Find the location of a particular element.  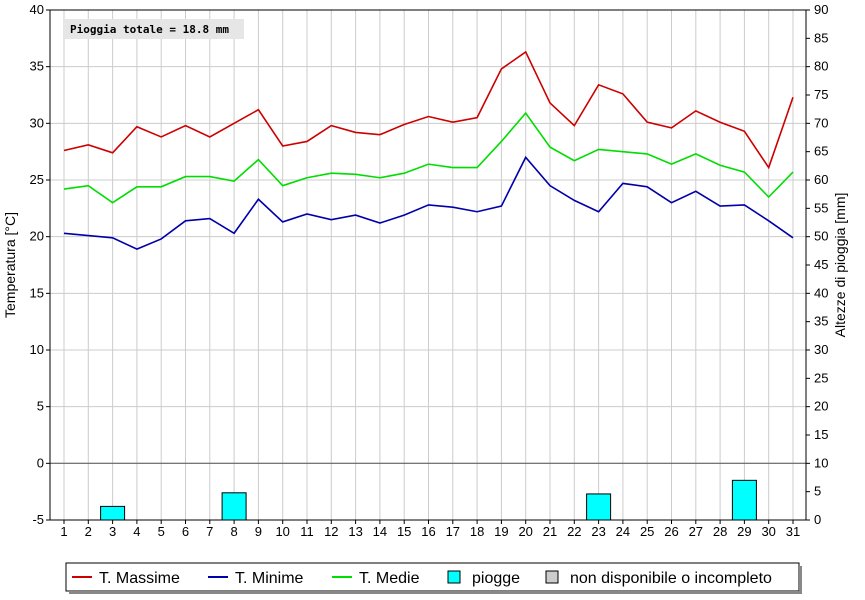

series-line-t-medie is located at coordinates (428, 157).